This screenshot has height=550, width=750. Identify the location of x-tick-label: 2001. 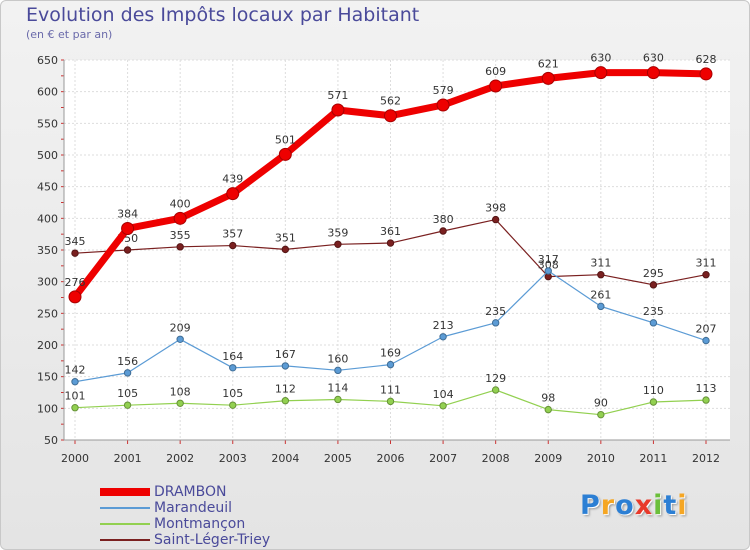
(128, 458).